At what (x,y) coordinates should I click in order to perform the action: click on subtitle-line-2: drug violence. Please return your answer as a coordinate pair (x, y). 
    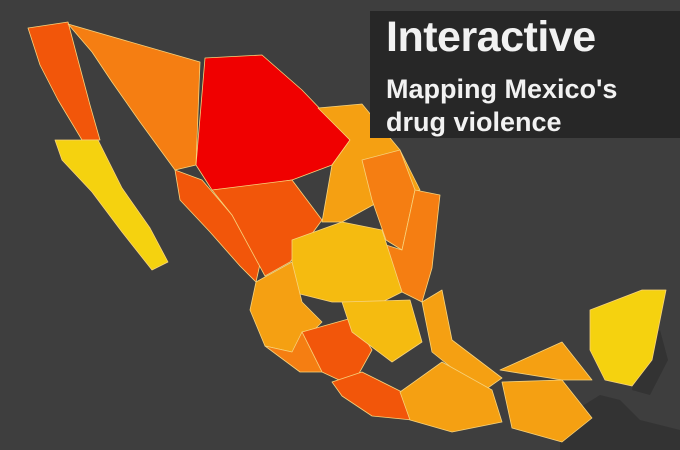
    Looking at the image, I should click on (474, 122).